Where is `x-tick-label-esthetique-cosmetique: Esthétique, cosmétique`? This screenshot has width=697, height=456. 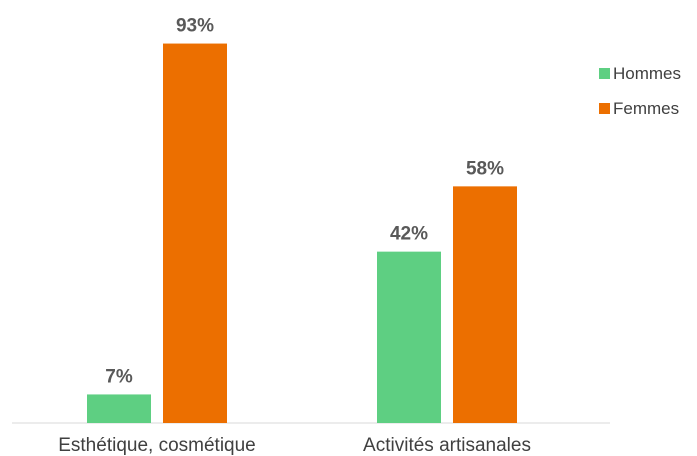 x-tick-label-esthetique-cosmetique: Esthétique, cosmétique is located at coordinates (157, 445).